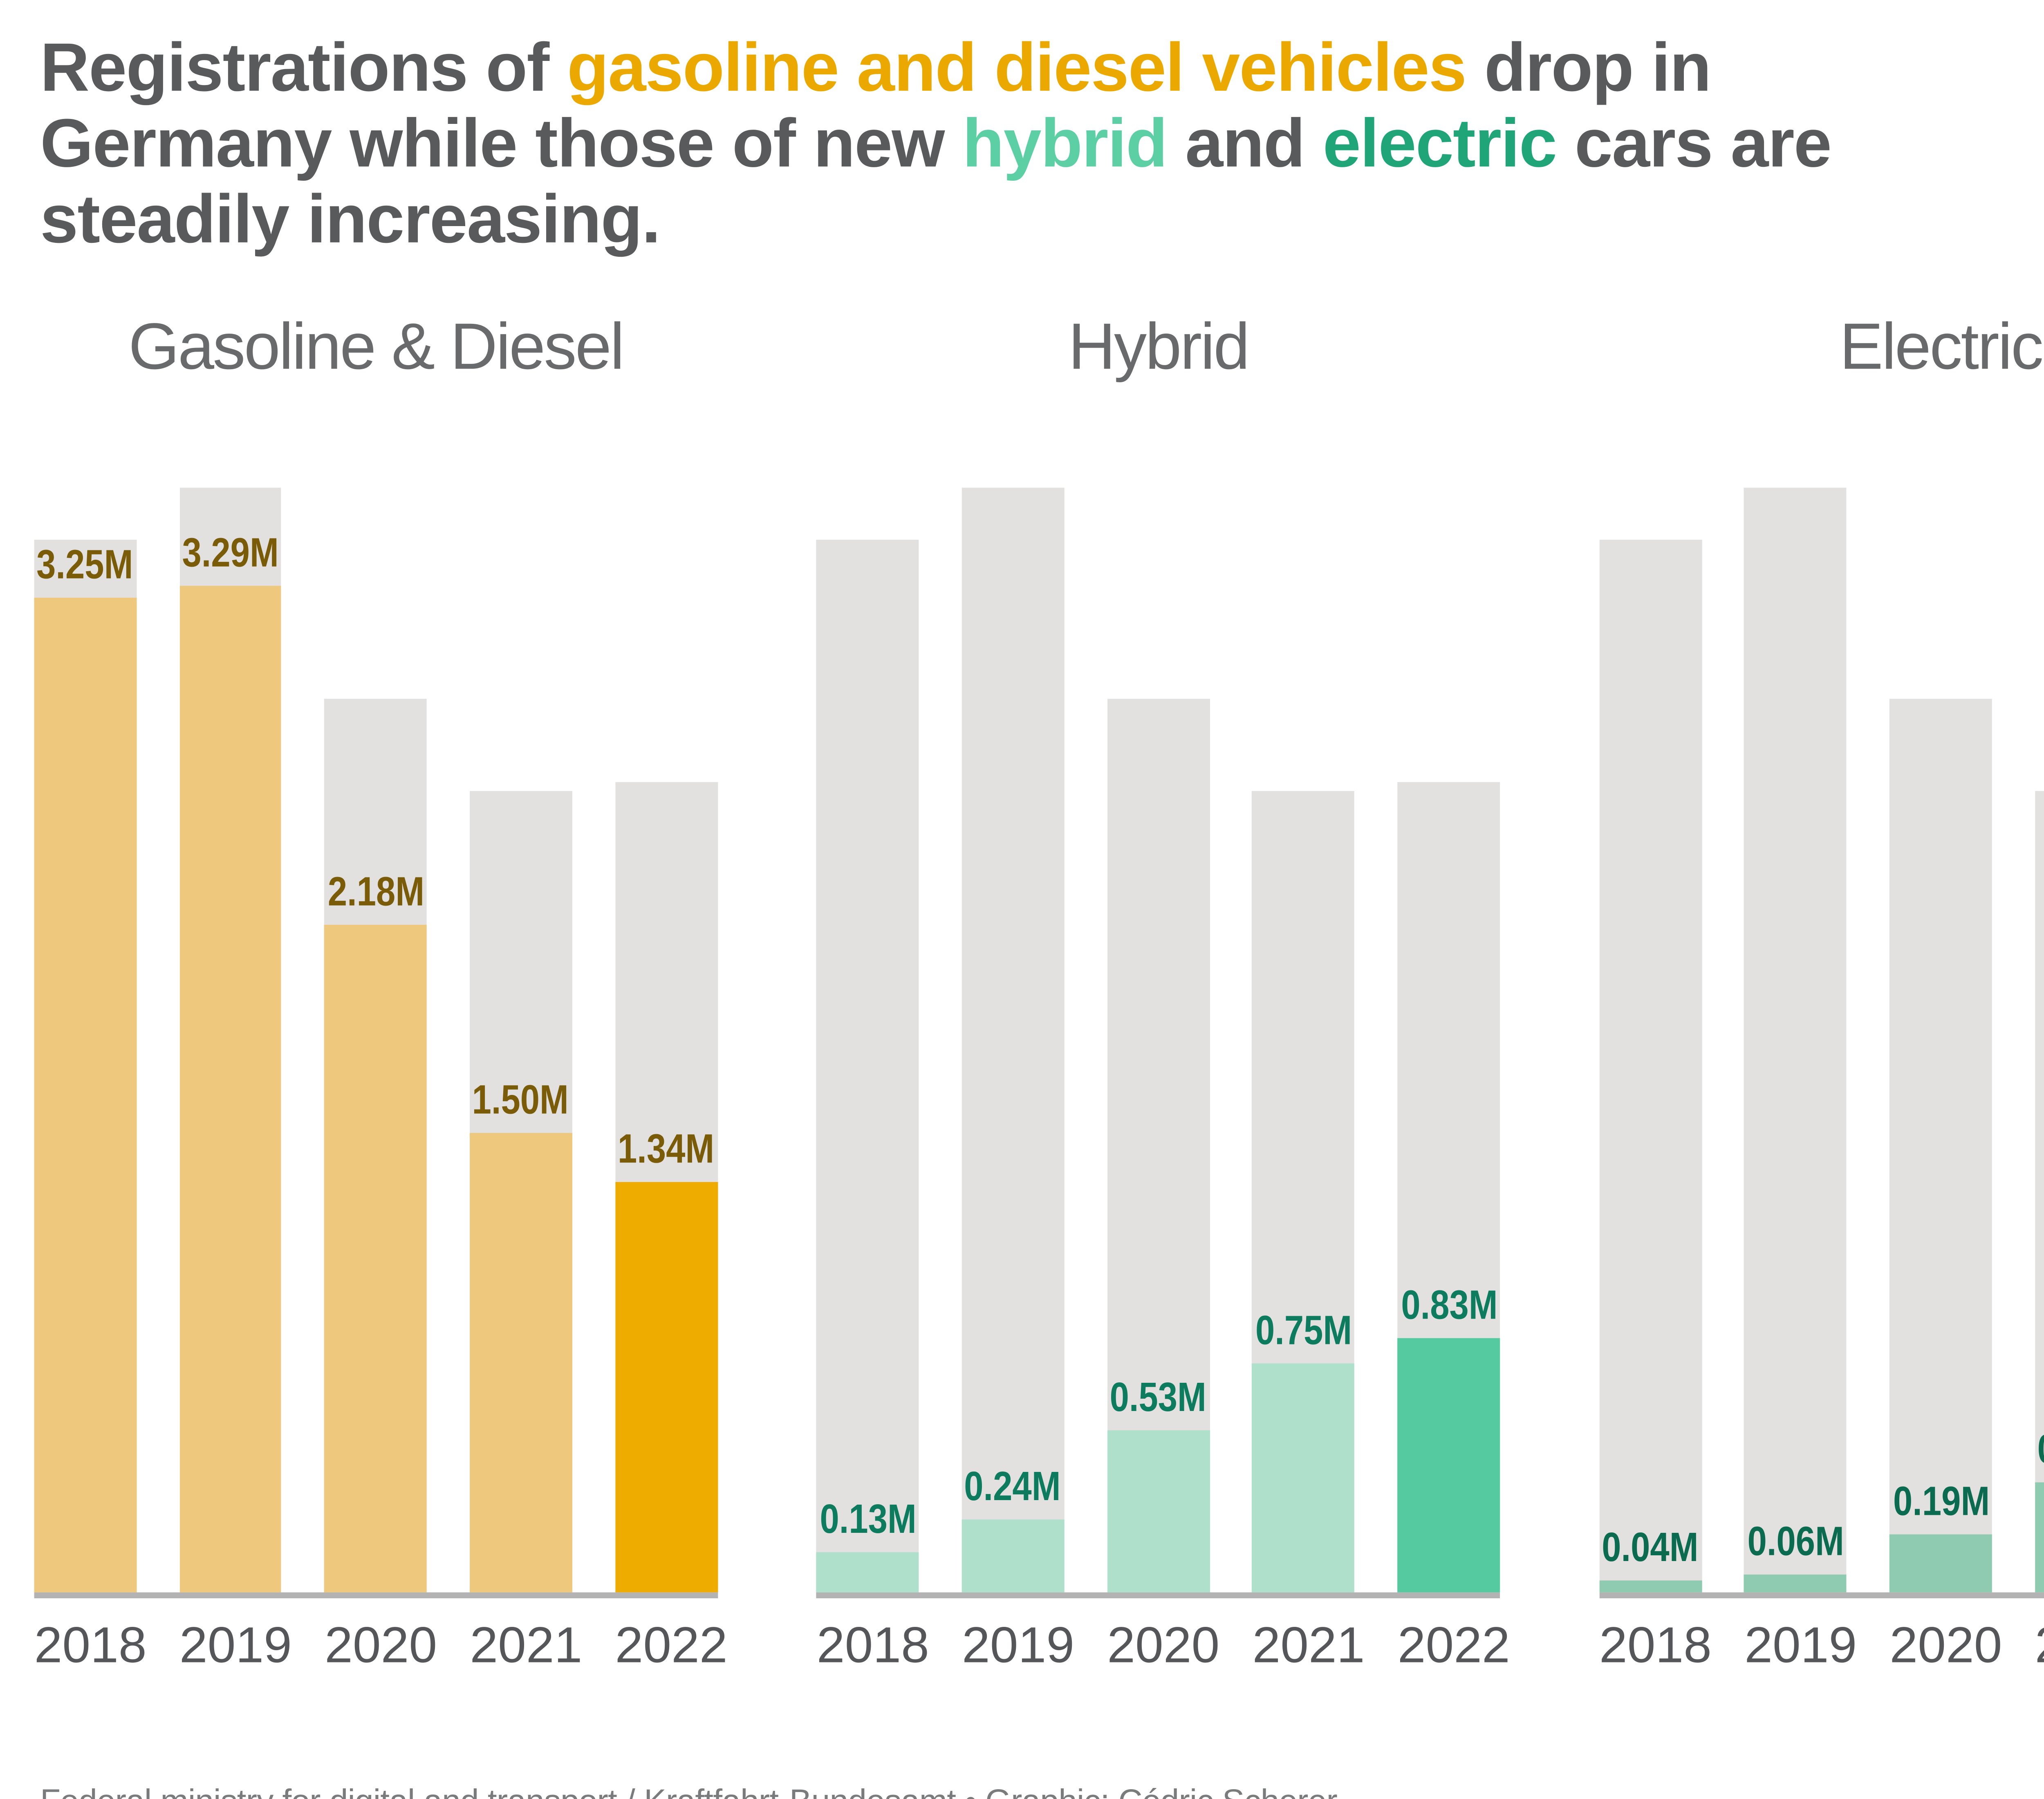  I want to click on title-segment: cars are steadily increasing., so click(936, 181).